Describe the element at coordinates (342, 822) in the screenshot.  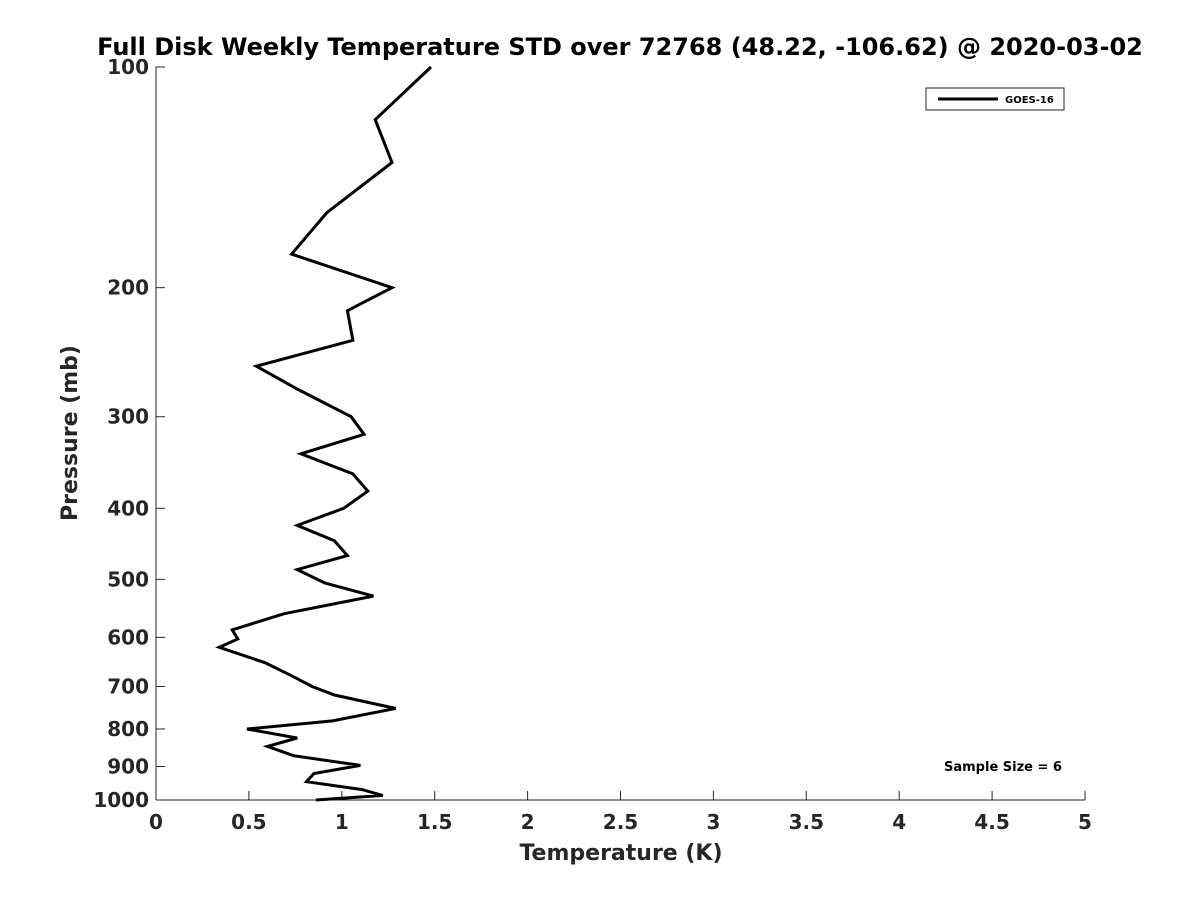
I see `x-tick-label: 1` at that location.